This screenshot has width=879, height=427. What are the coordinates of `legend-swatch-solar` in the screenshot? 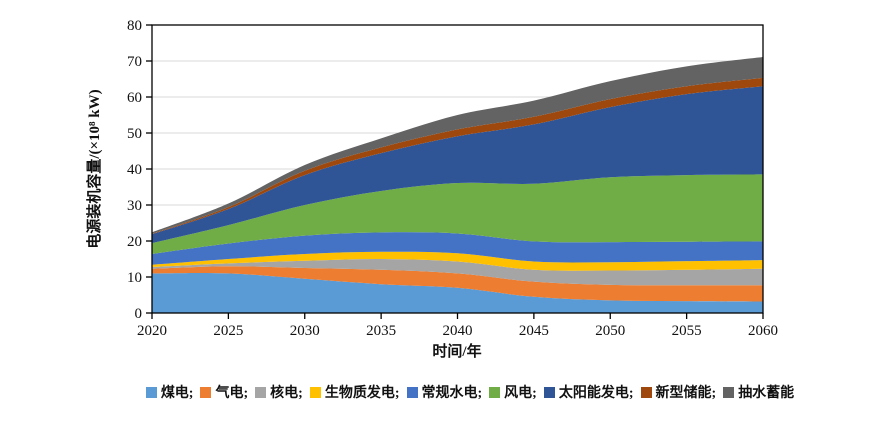 It's located at (549, 392).